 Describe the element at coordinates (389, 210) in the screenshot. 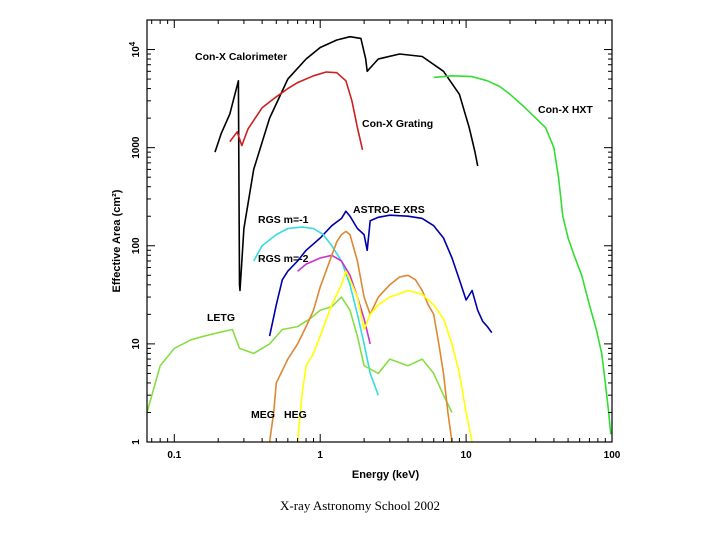

I see `series-label-astro-e-xrs: ASTRO-E XRS` at that location.